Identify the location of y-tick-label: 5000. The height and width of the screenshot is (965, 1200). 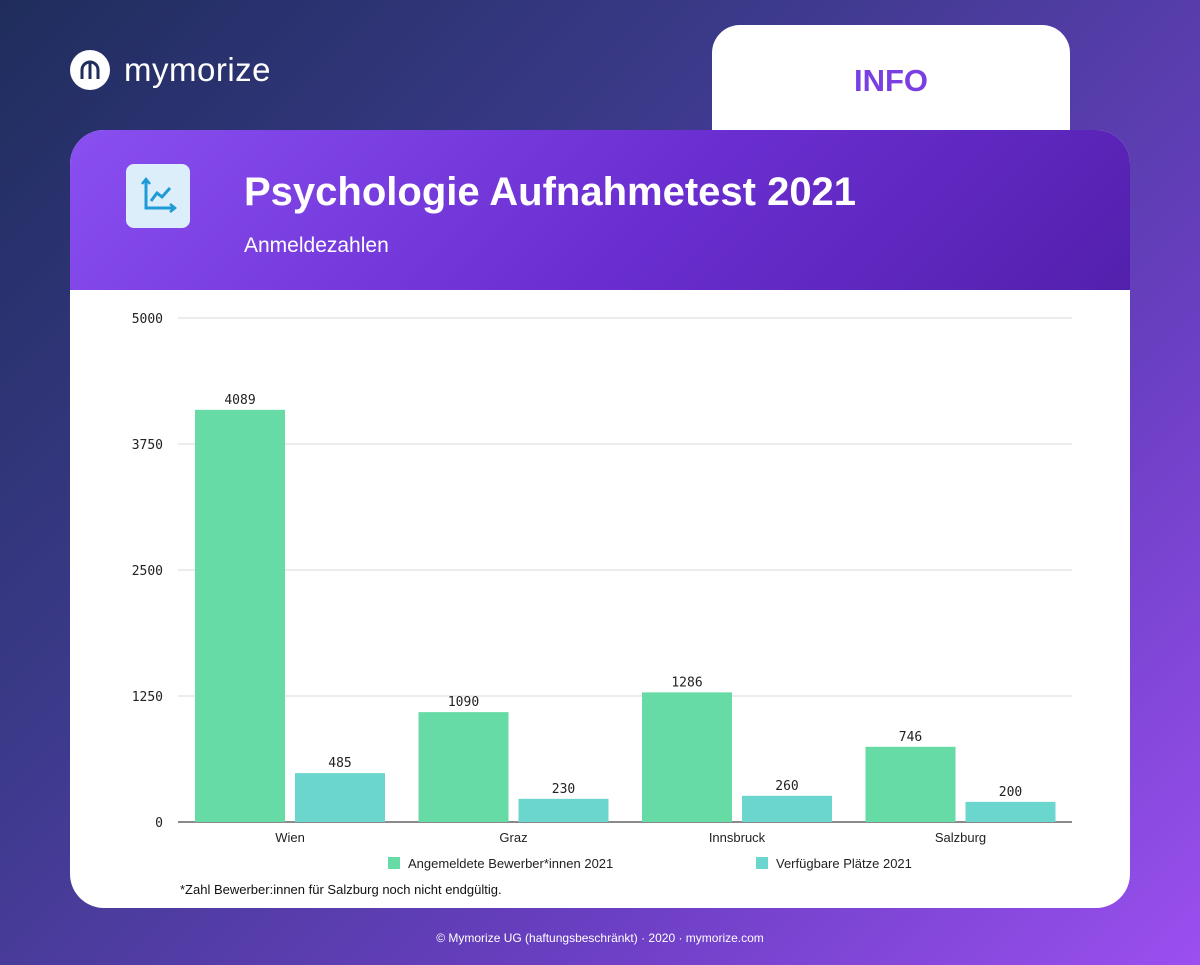
(147, 319).